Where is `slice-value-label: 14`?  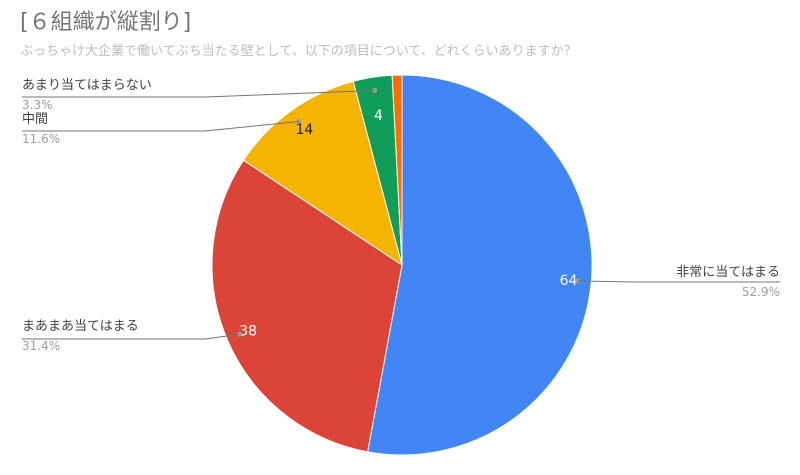 slice-value-label: 14 is located at coordinates (305, 130).